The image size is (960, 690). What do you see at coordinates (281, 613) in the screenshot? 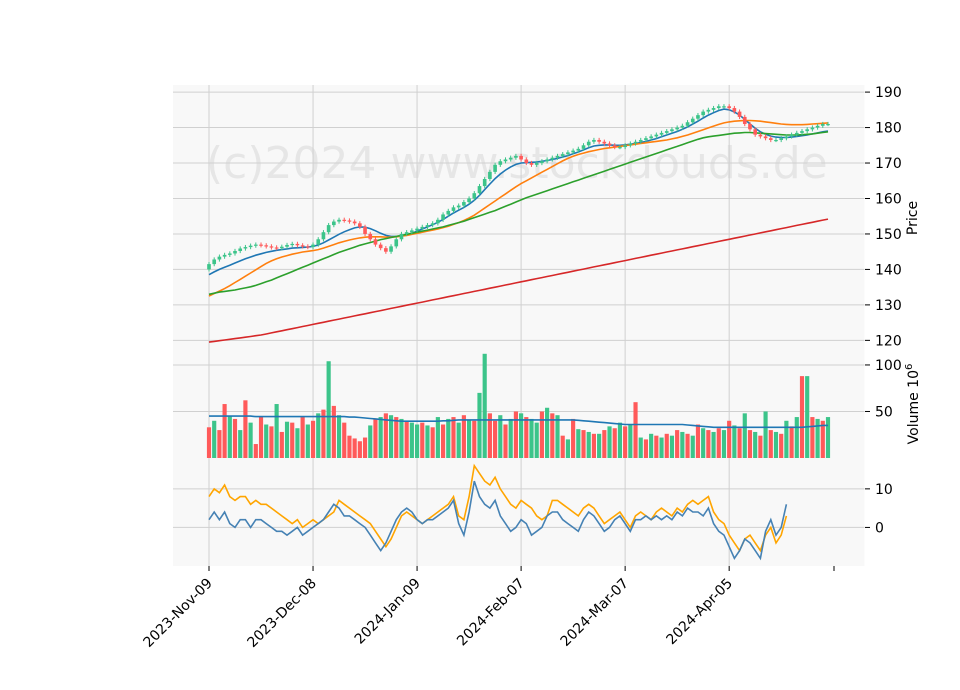
I see `x-tick-label: 2023-Dec-08` at bounding box center [281, 613].